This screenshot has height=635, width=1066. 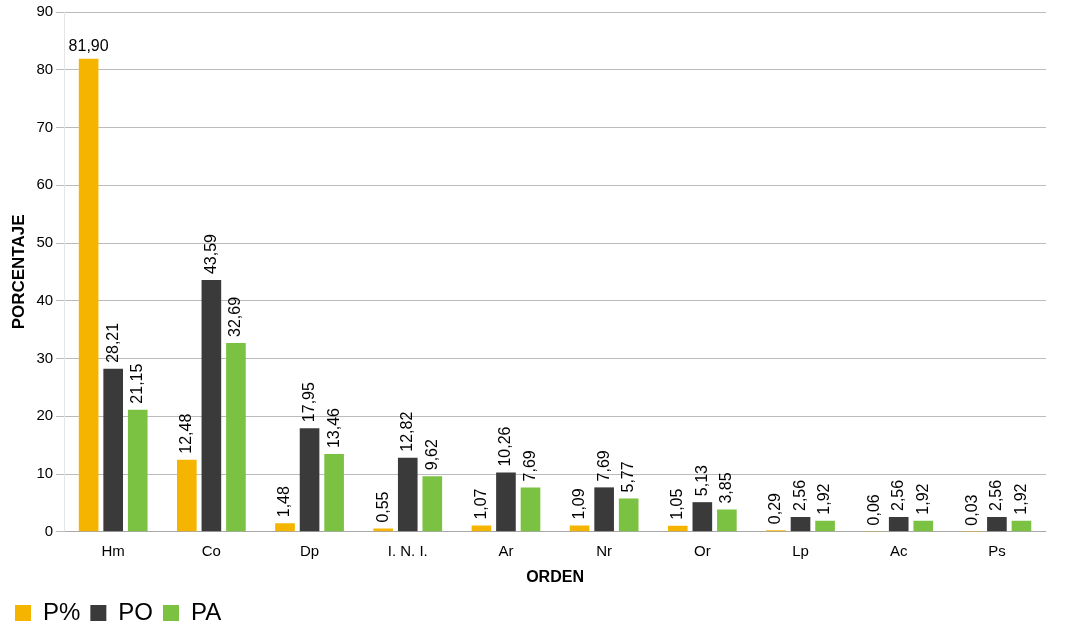 I want to click on legend-label: P%, so click(x=62, y=611).